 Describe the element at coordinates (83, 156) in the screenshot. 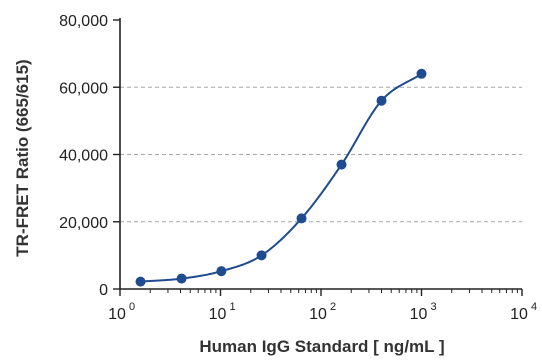

I see `y-tick-label: 40,000` at that location.